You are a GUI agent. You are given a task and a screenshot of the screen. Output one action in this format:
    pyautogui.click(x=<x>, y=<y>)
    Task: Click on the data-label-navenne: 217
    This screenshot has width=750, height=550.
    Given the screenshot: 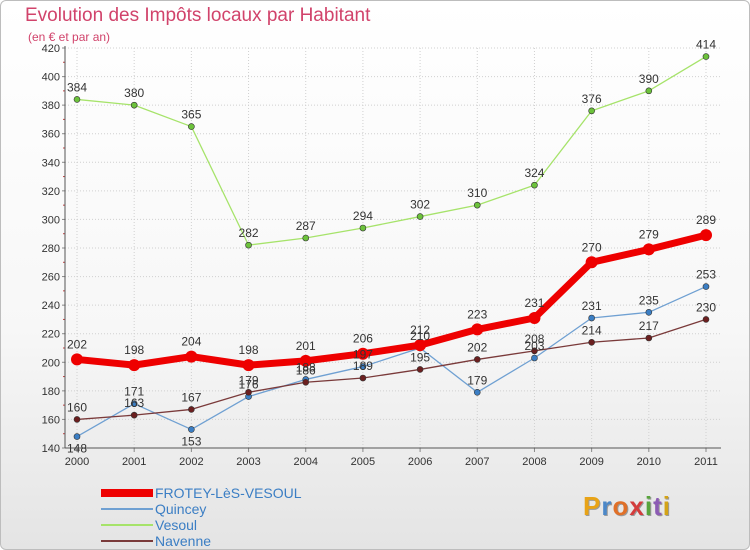 What is the action you would take?
    pyautogui.click(x=649, y=326)
    